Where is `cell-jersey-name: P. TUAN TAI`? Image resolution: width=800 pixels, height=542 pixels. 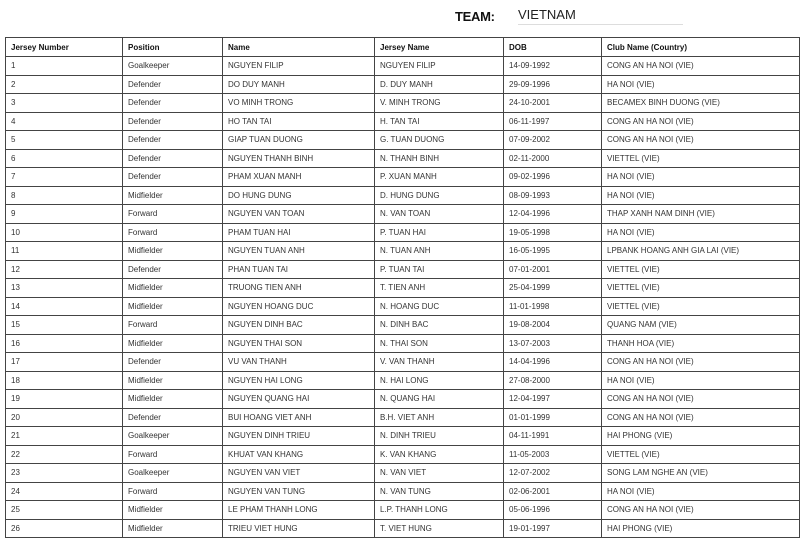
cell-jersey-name: P. TUAN TAI is located at coordinates (439, 269).